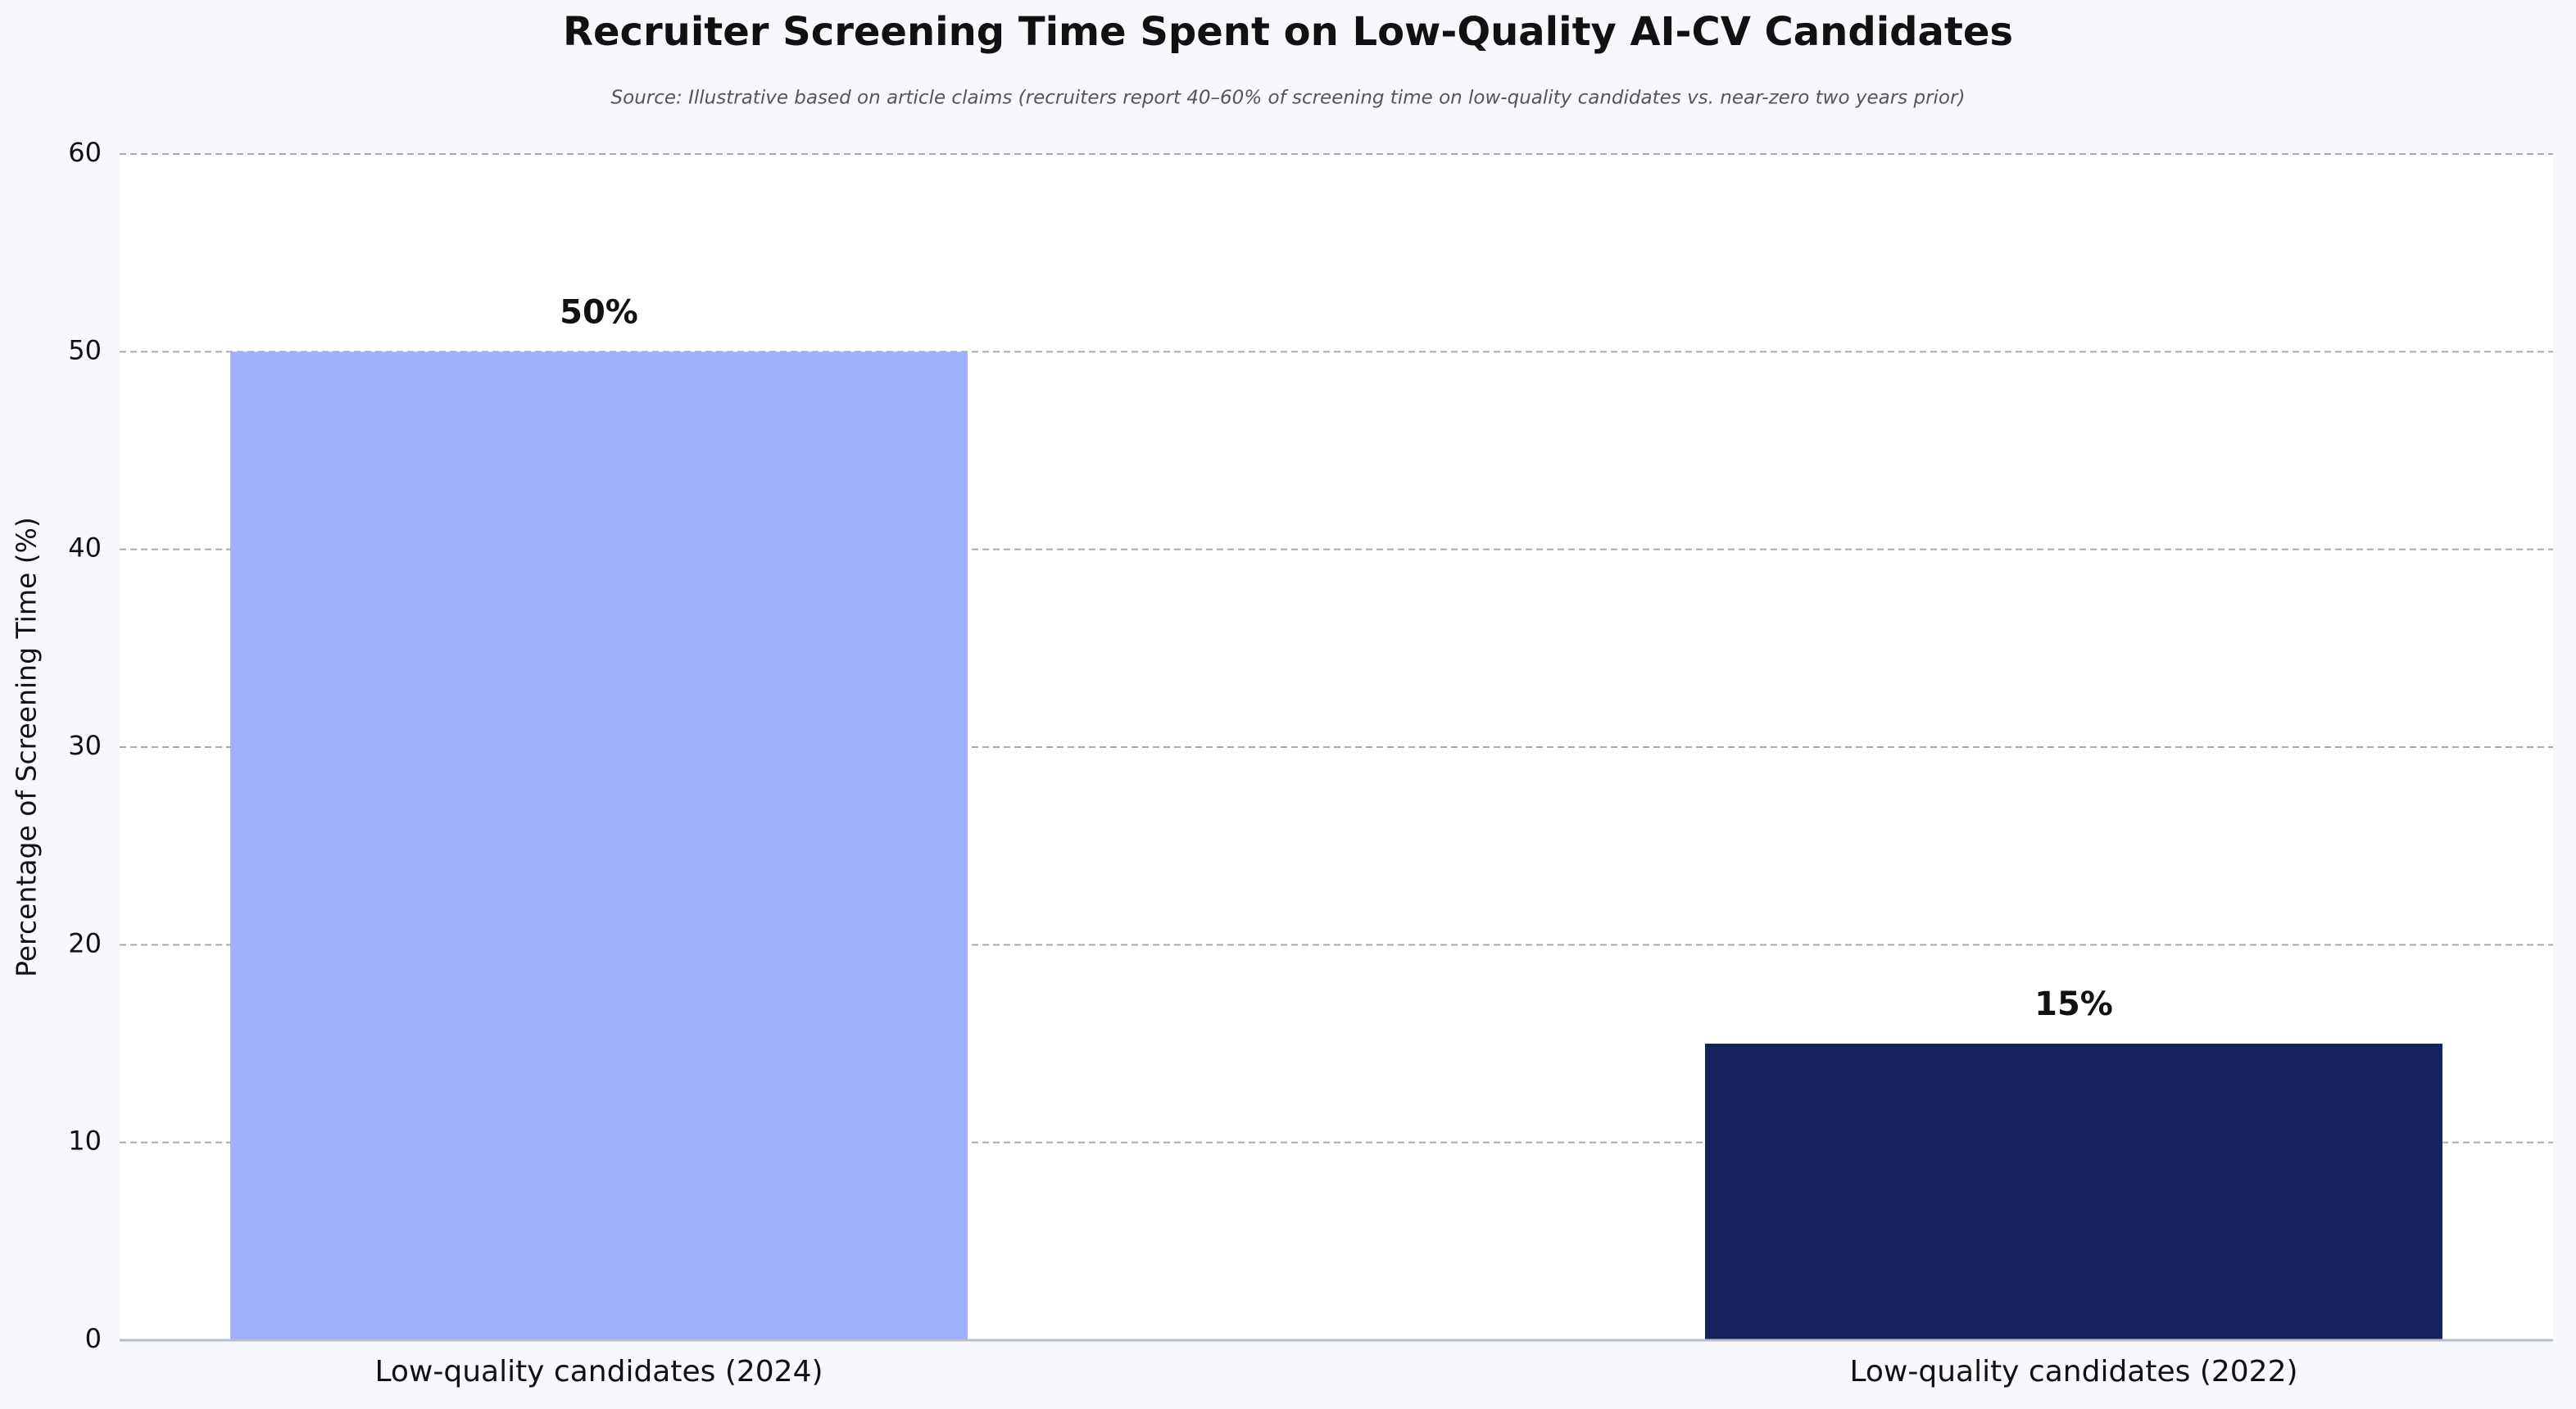  What do you see at coordinates (2073, 1372) in the screenshot?
I see `x-tick-label: Low-quality candidates (2022)` at bounding box center [2073, 1372].